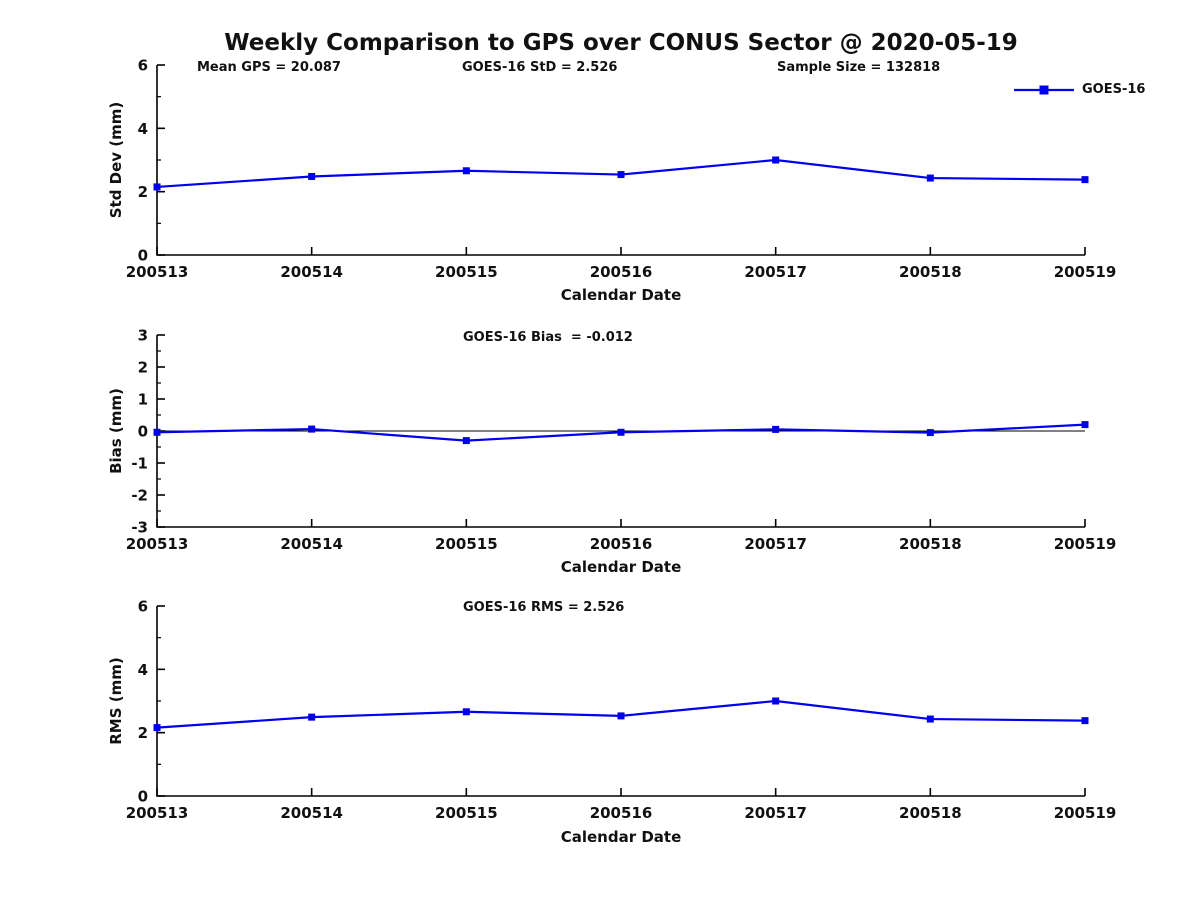 This screenshot has width=1200, height=900. Describe the element at coordinates (548, 337) in the screenshot. I see `annotation-goes16-bias: GOES-16 Bias = -0.012` at that location.